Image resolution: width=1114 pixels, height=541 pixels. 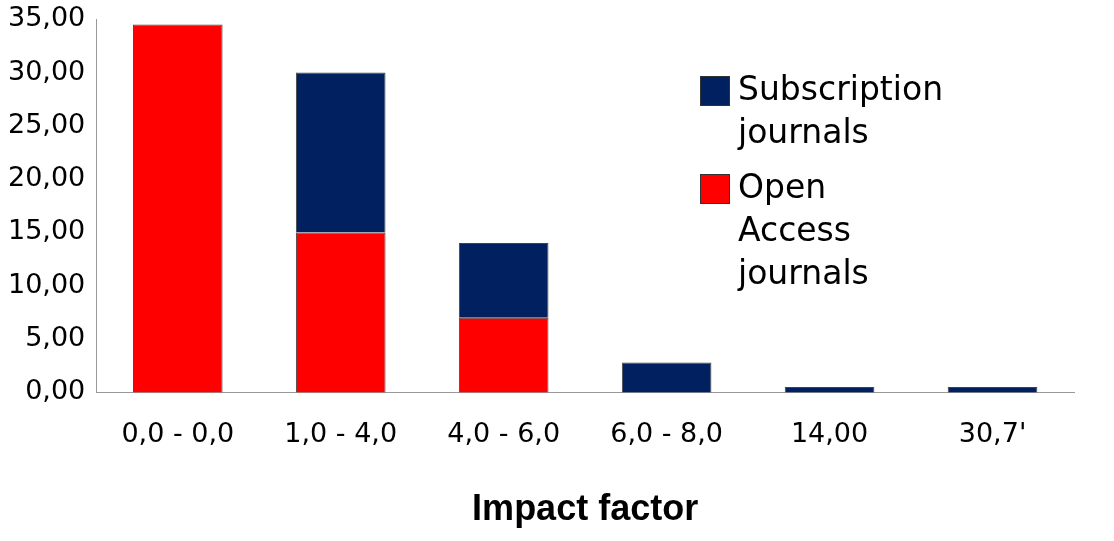 I want to click on y-tick-label: 15,00, so click(x=47, y=230).